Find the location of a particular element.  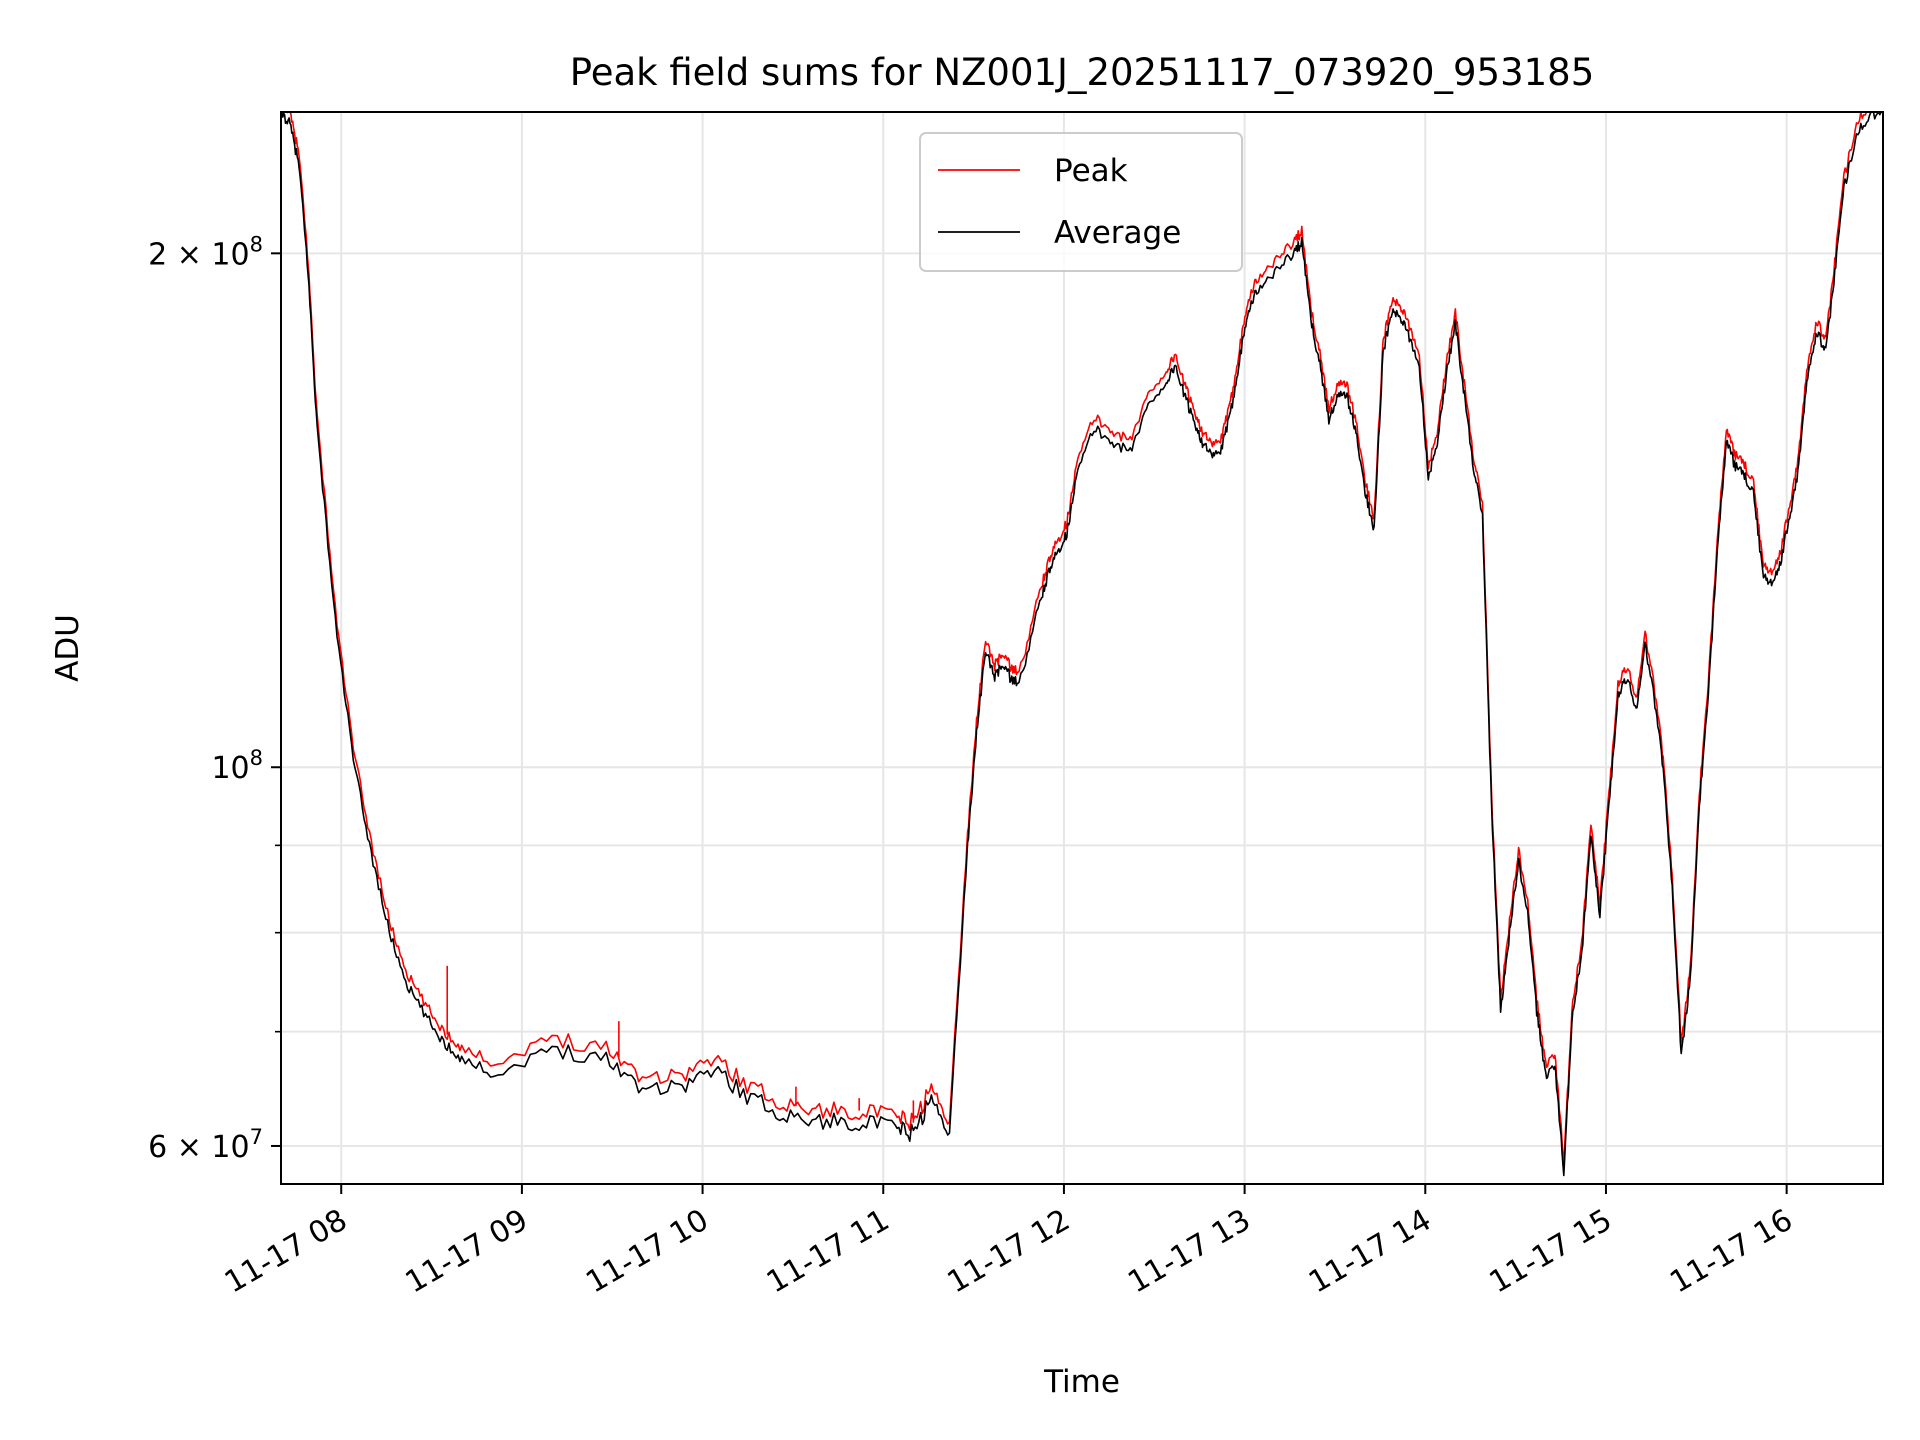

legend-label-average: Average is located at coordinates (1117, 233).